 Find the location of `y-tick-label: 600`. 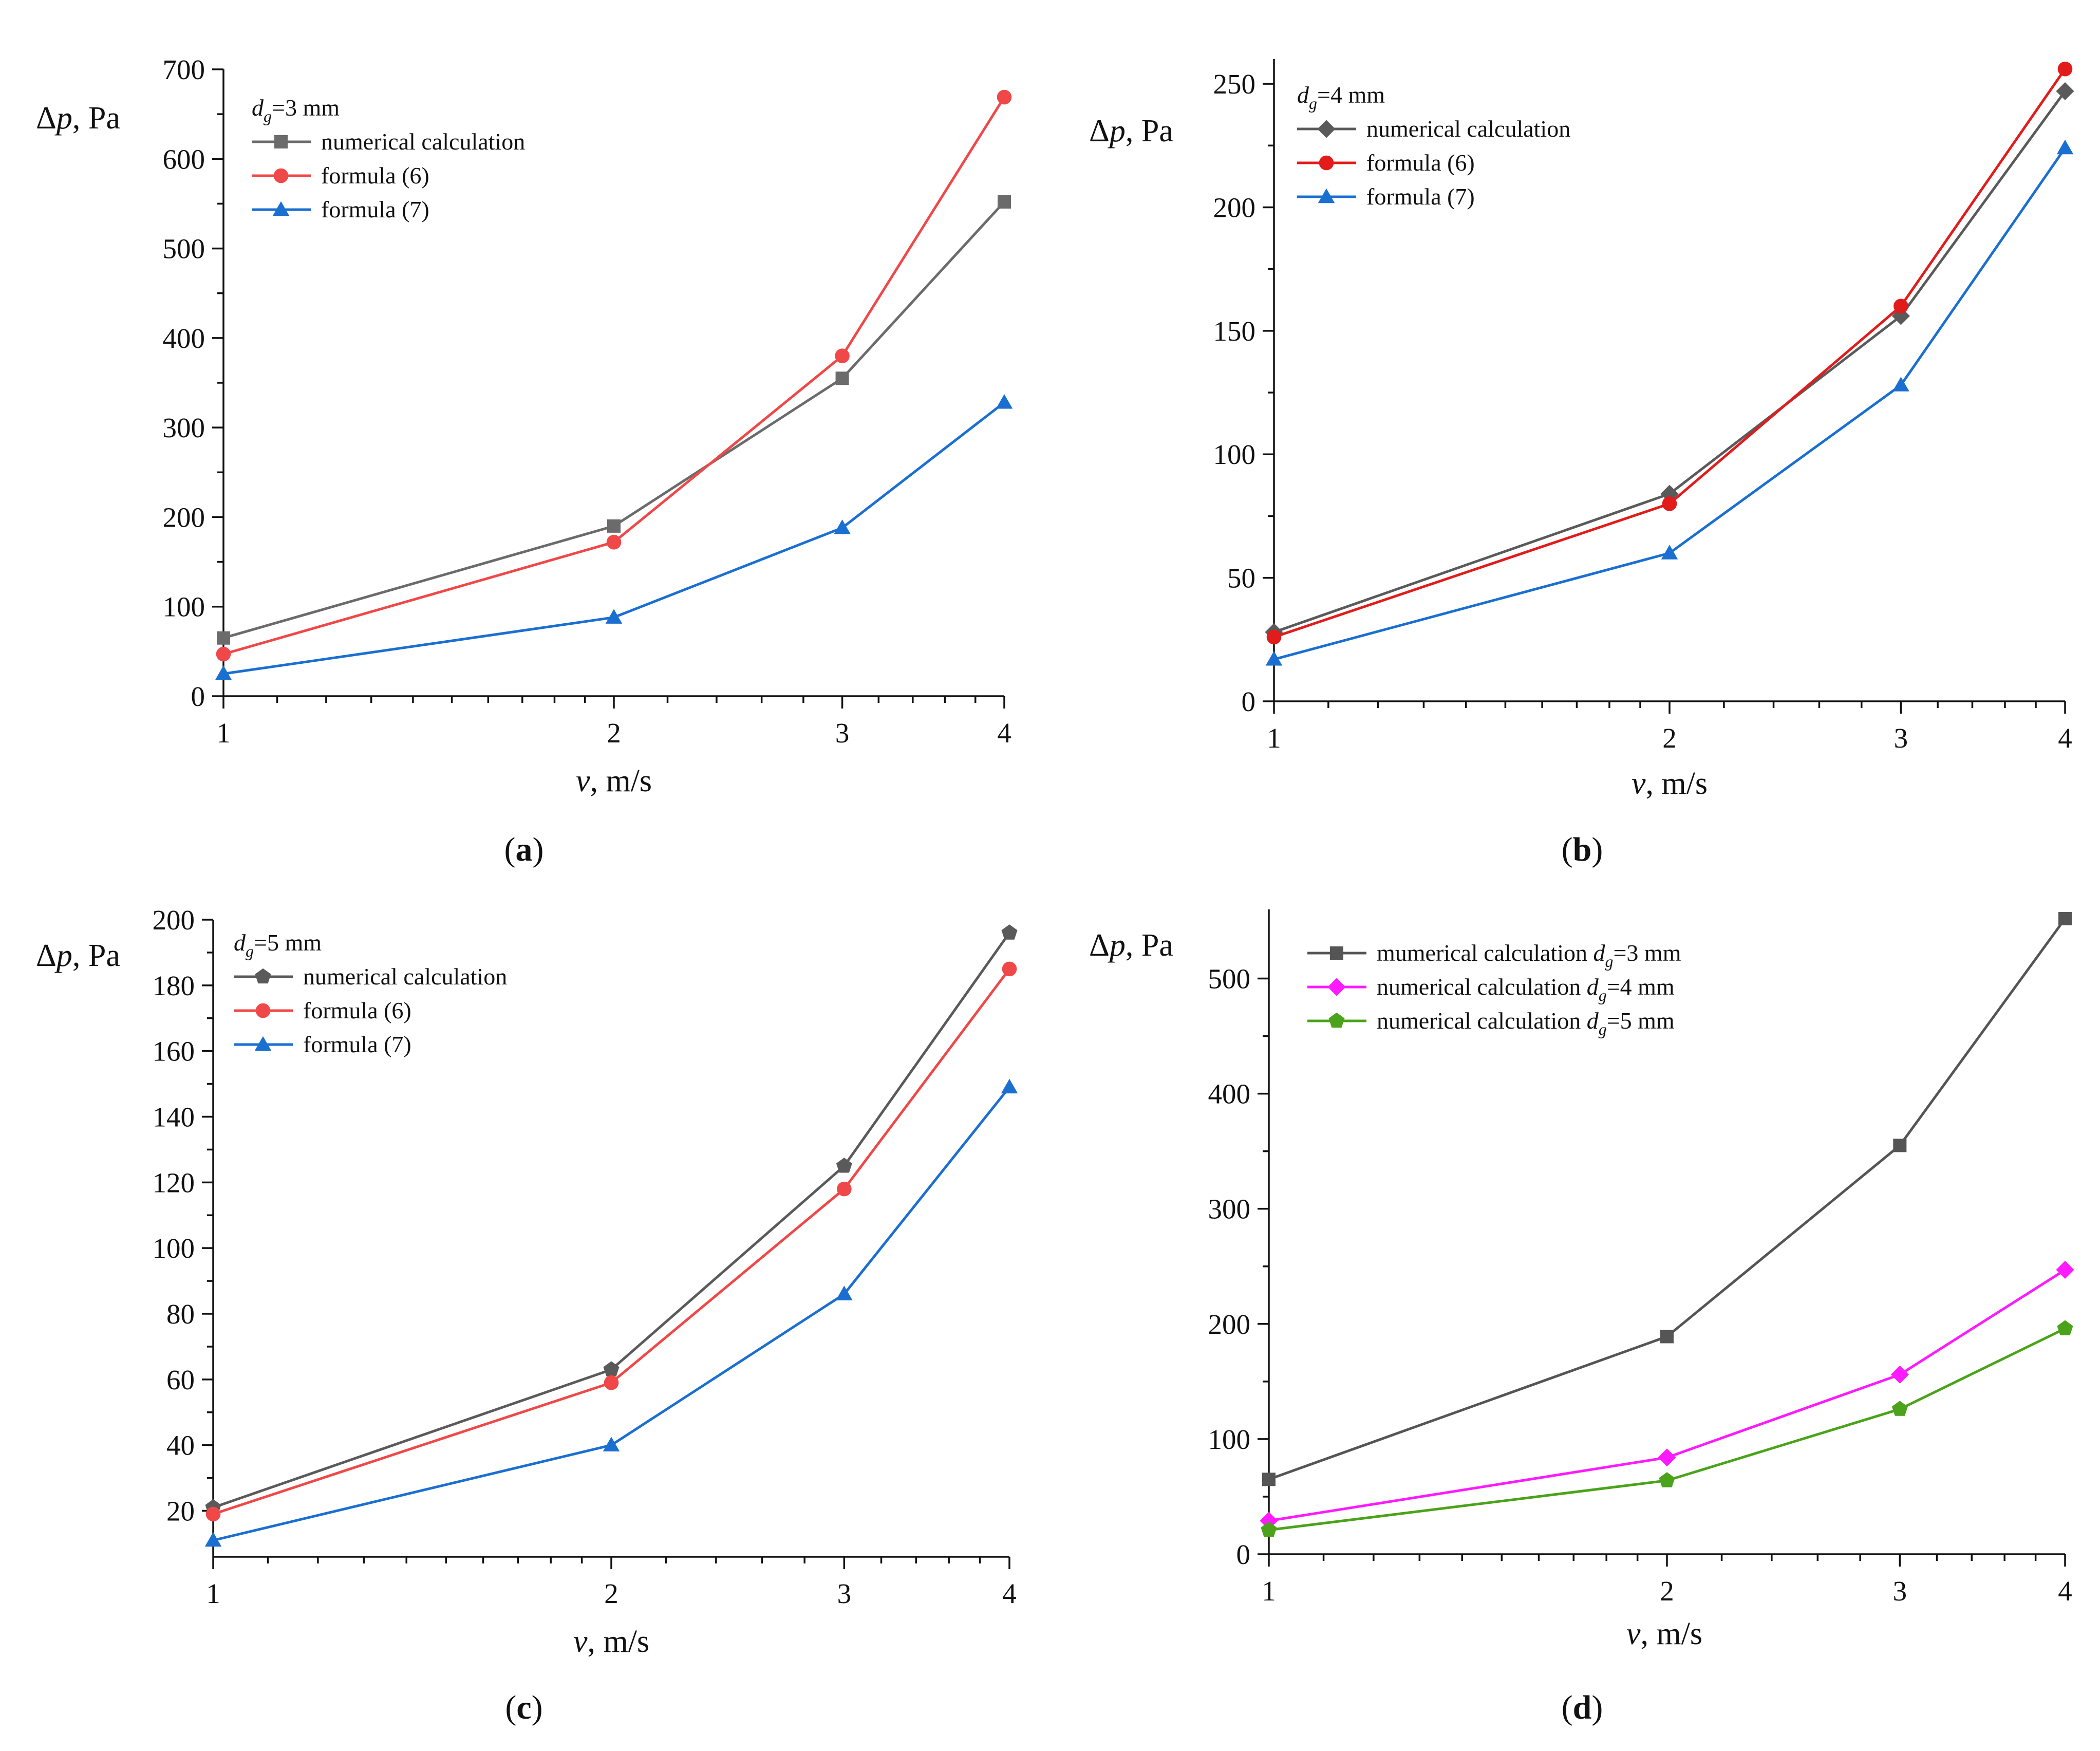

y-tick-label: 600 is located at coordinates (184, 159).